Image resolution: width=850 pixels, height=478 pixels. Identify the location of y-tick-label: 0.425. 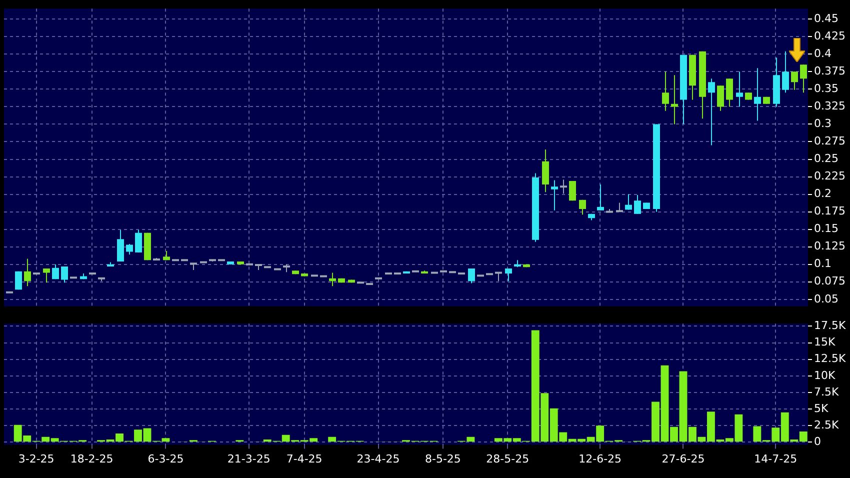
(830, 35).